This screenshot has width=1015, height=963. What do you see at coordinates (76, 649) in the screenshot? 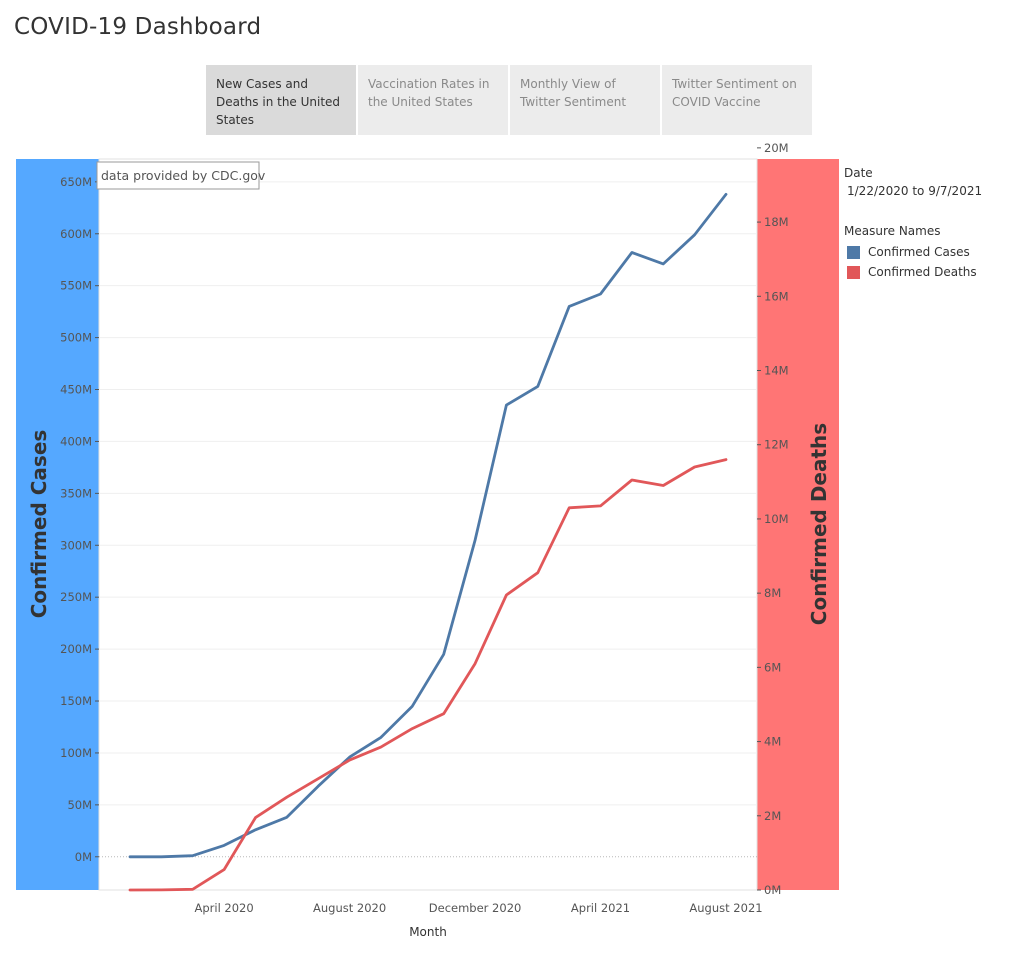
I see `y-tick-label: 200M` at bounding box center [76, 649].